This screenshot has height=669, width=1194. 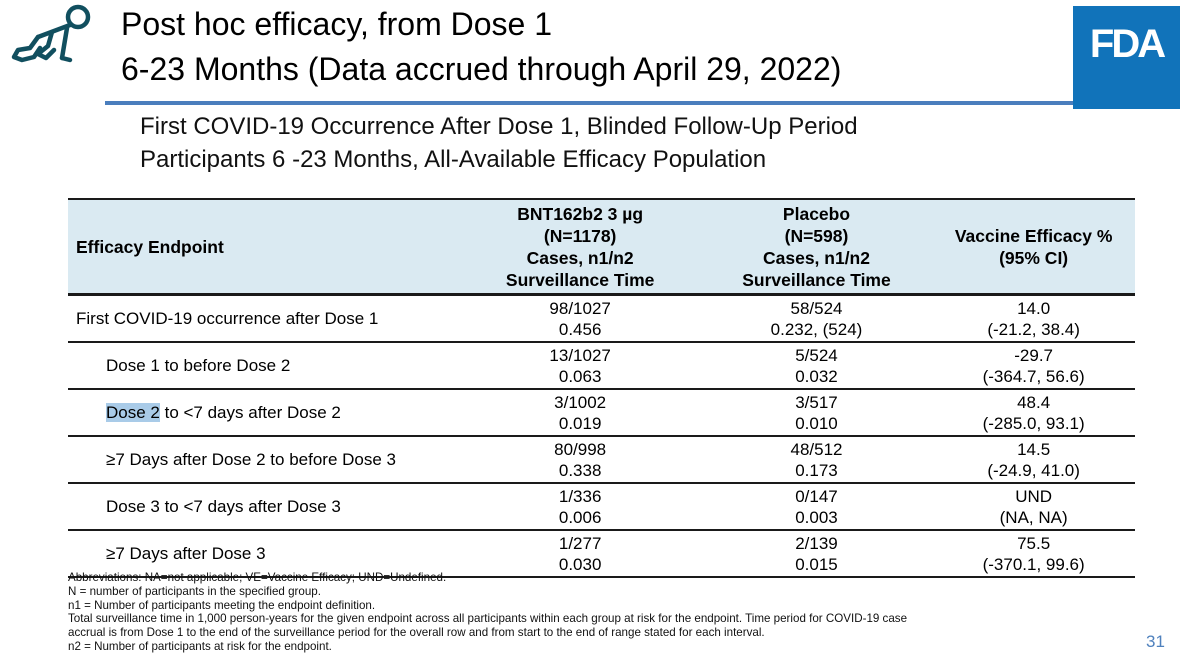 What do you see at coordinates (336, 24) in the screenshot?
I see `title-line-1: Post hoc efficacy, from Dose 1` at bounding box center [336, 24].